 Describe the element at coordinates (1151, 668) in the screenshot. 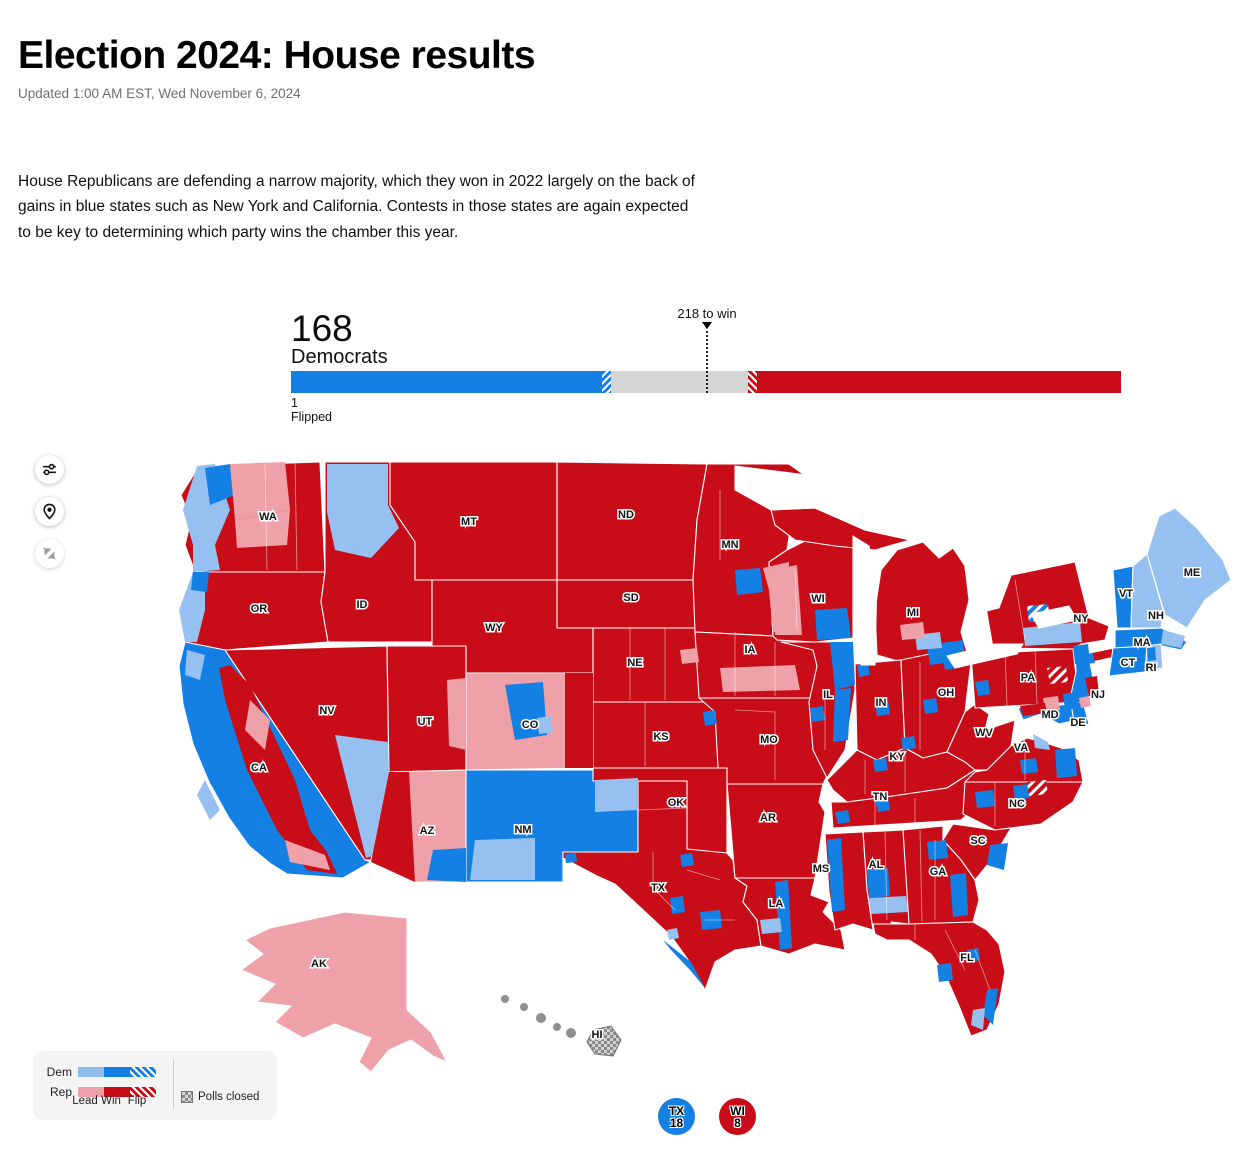

I see `state-label-ri: RI` at that location.